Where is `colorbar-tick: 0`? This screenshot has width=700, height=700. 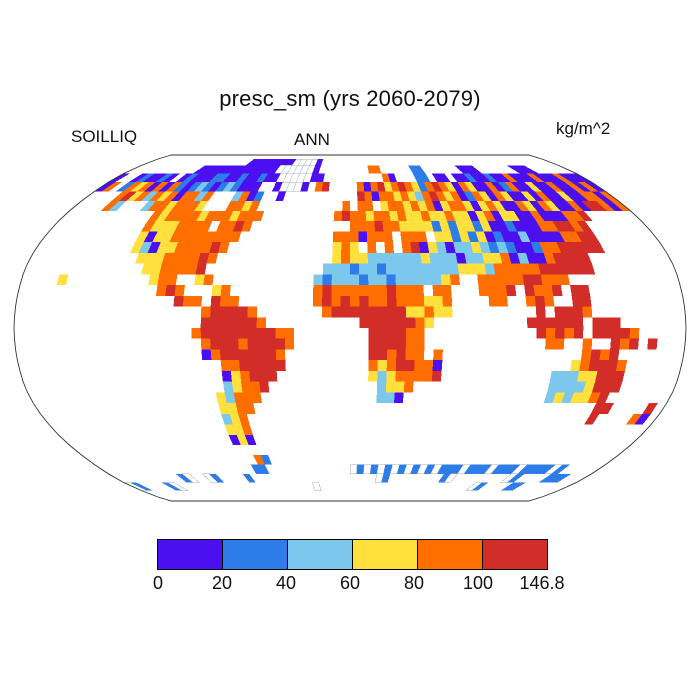
colorbar-tick: 0 is located at coordinates (158, 583).